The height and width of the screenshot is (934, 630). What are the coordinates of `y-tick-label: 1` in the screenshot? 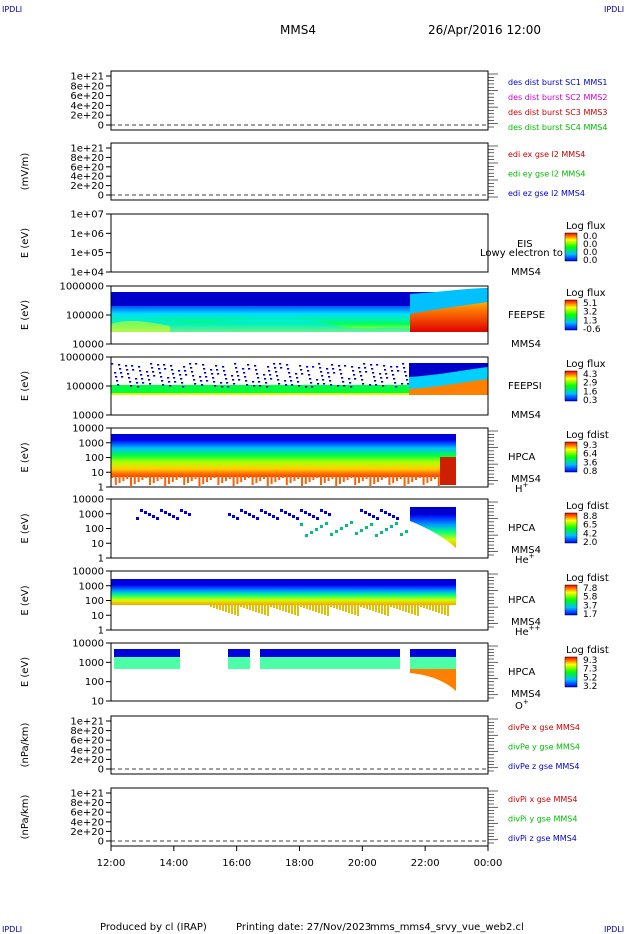 It's located at (101, 559).